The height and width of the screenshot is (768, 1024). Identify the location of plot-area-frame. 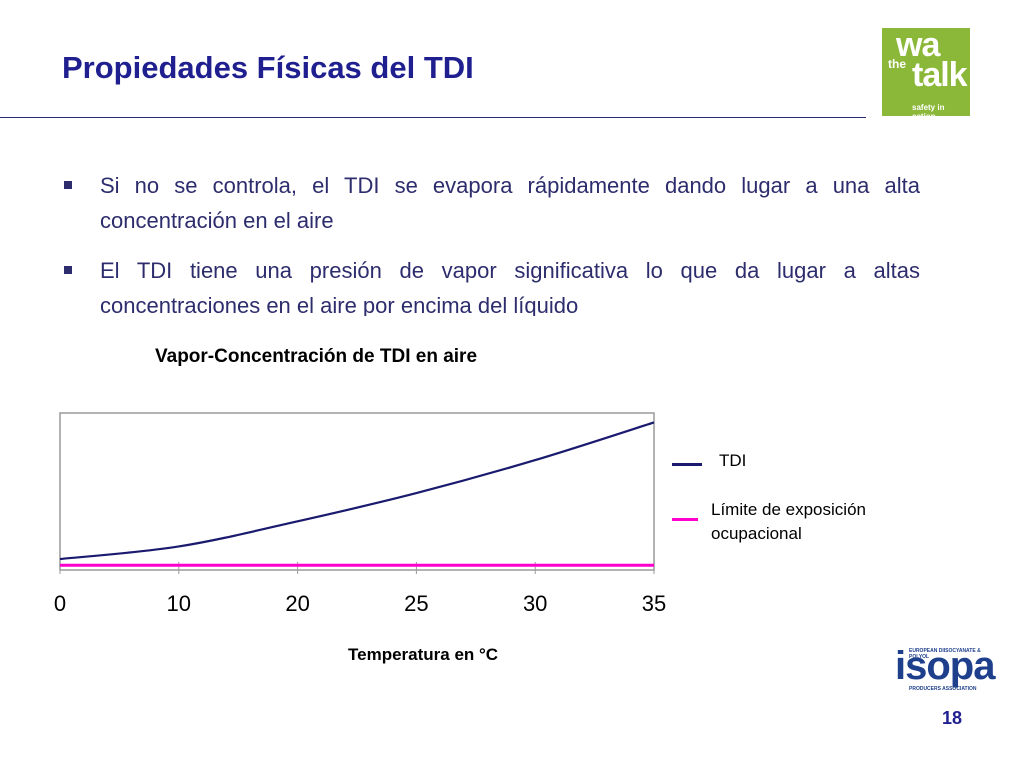
(357, 491).